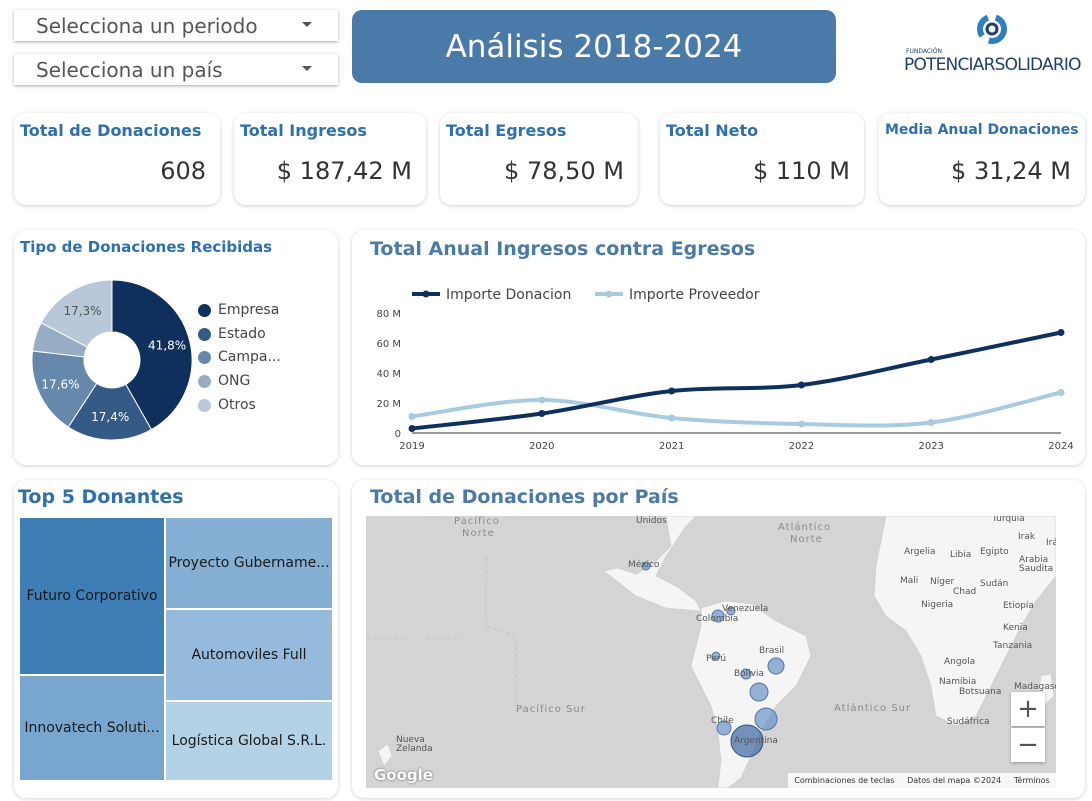 This screenshot has height=801, width=1092. I want to click on donut-slice-label: 17,4%, so click(110, 417).